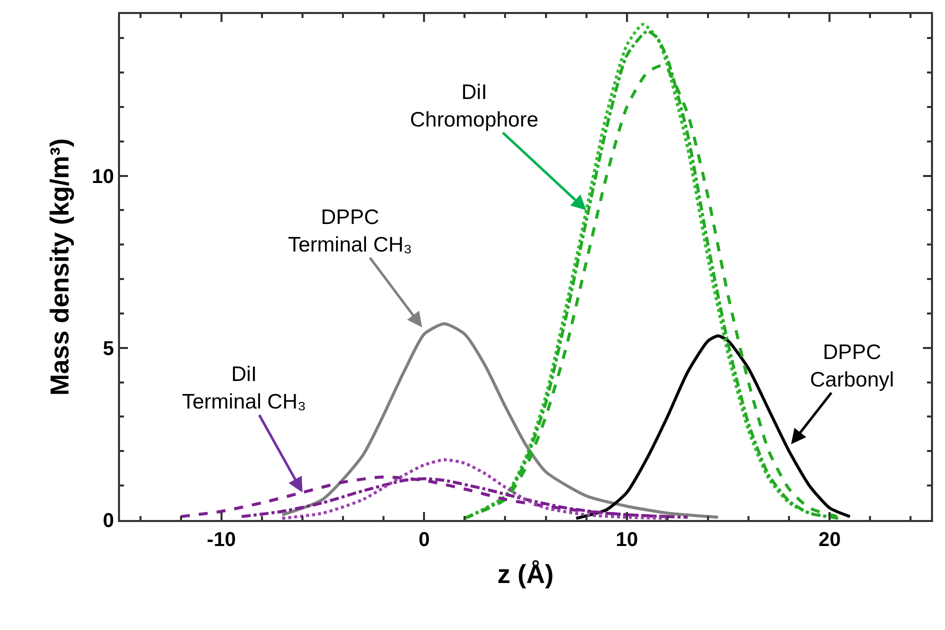 Image resolution: width=945 pixels, height=630 pixels. I want to click on y-tick-label: 5, so click(108, 349).